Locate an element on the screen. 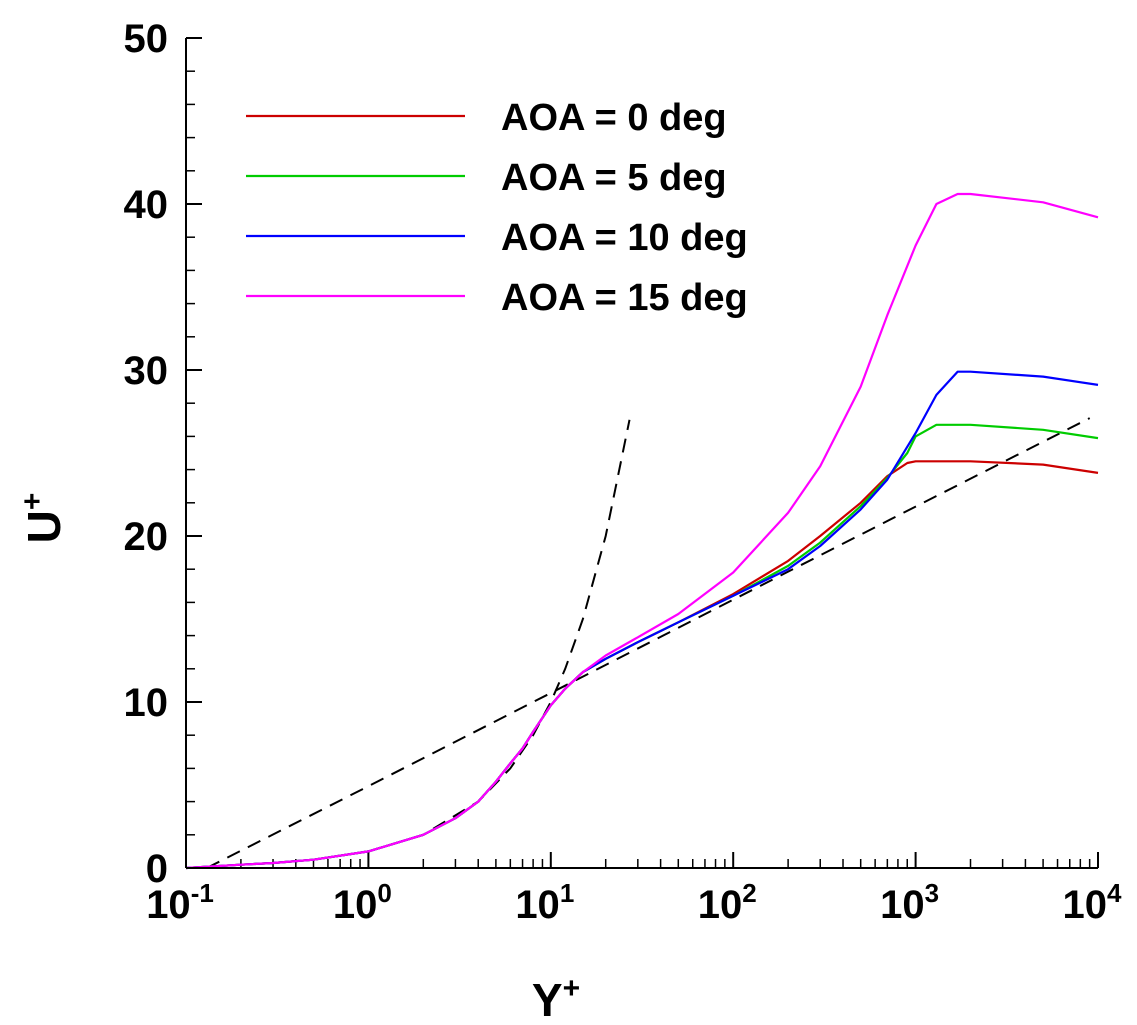  y-tick-label: 40 is located at coordinates (146, 205).